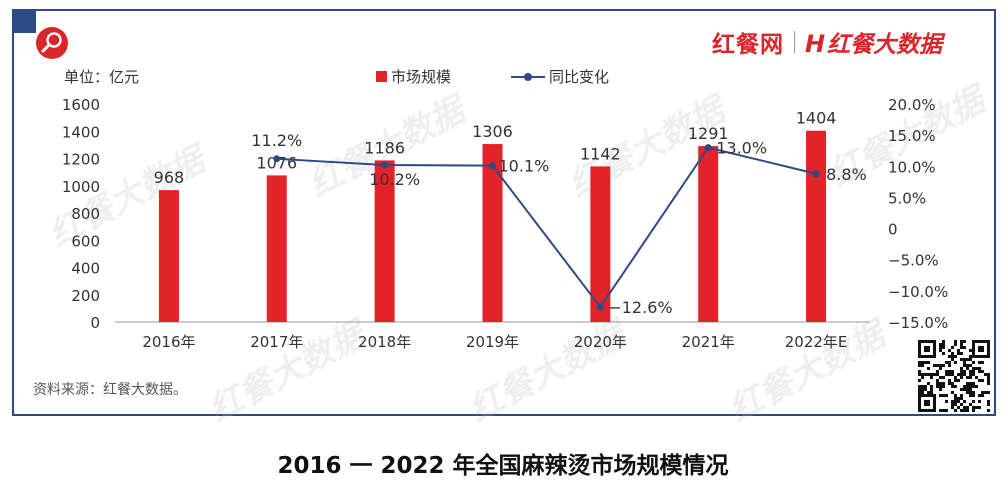 Image resolution: width=1006 pixels, height=497 pixels. I want to click on yoy-value-label: 10.1%, so click(524, 166).